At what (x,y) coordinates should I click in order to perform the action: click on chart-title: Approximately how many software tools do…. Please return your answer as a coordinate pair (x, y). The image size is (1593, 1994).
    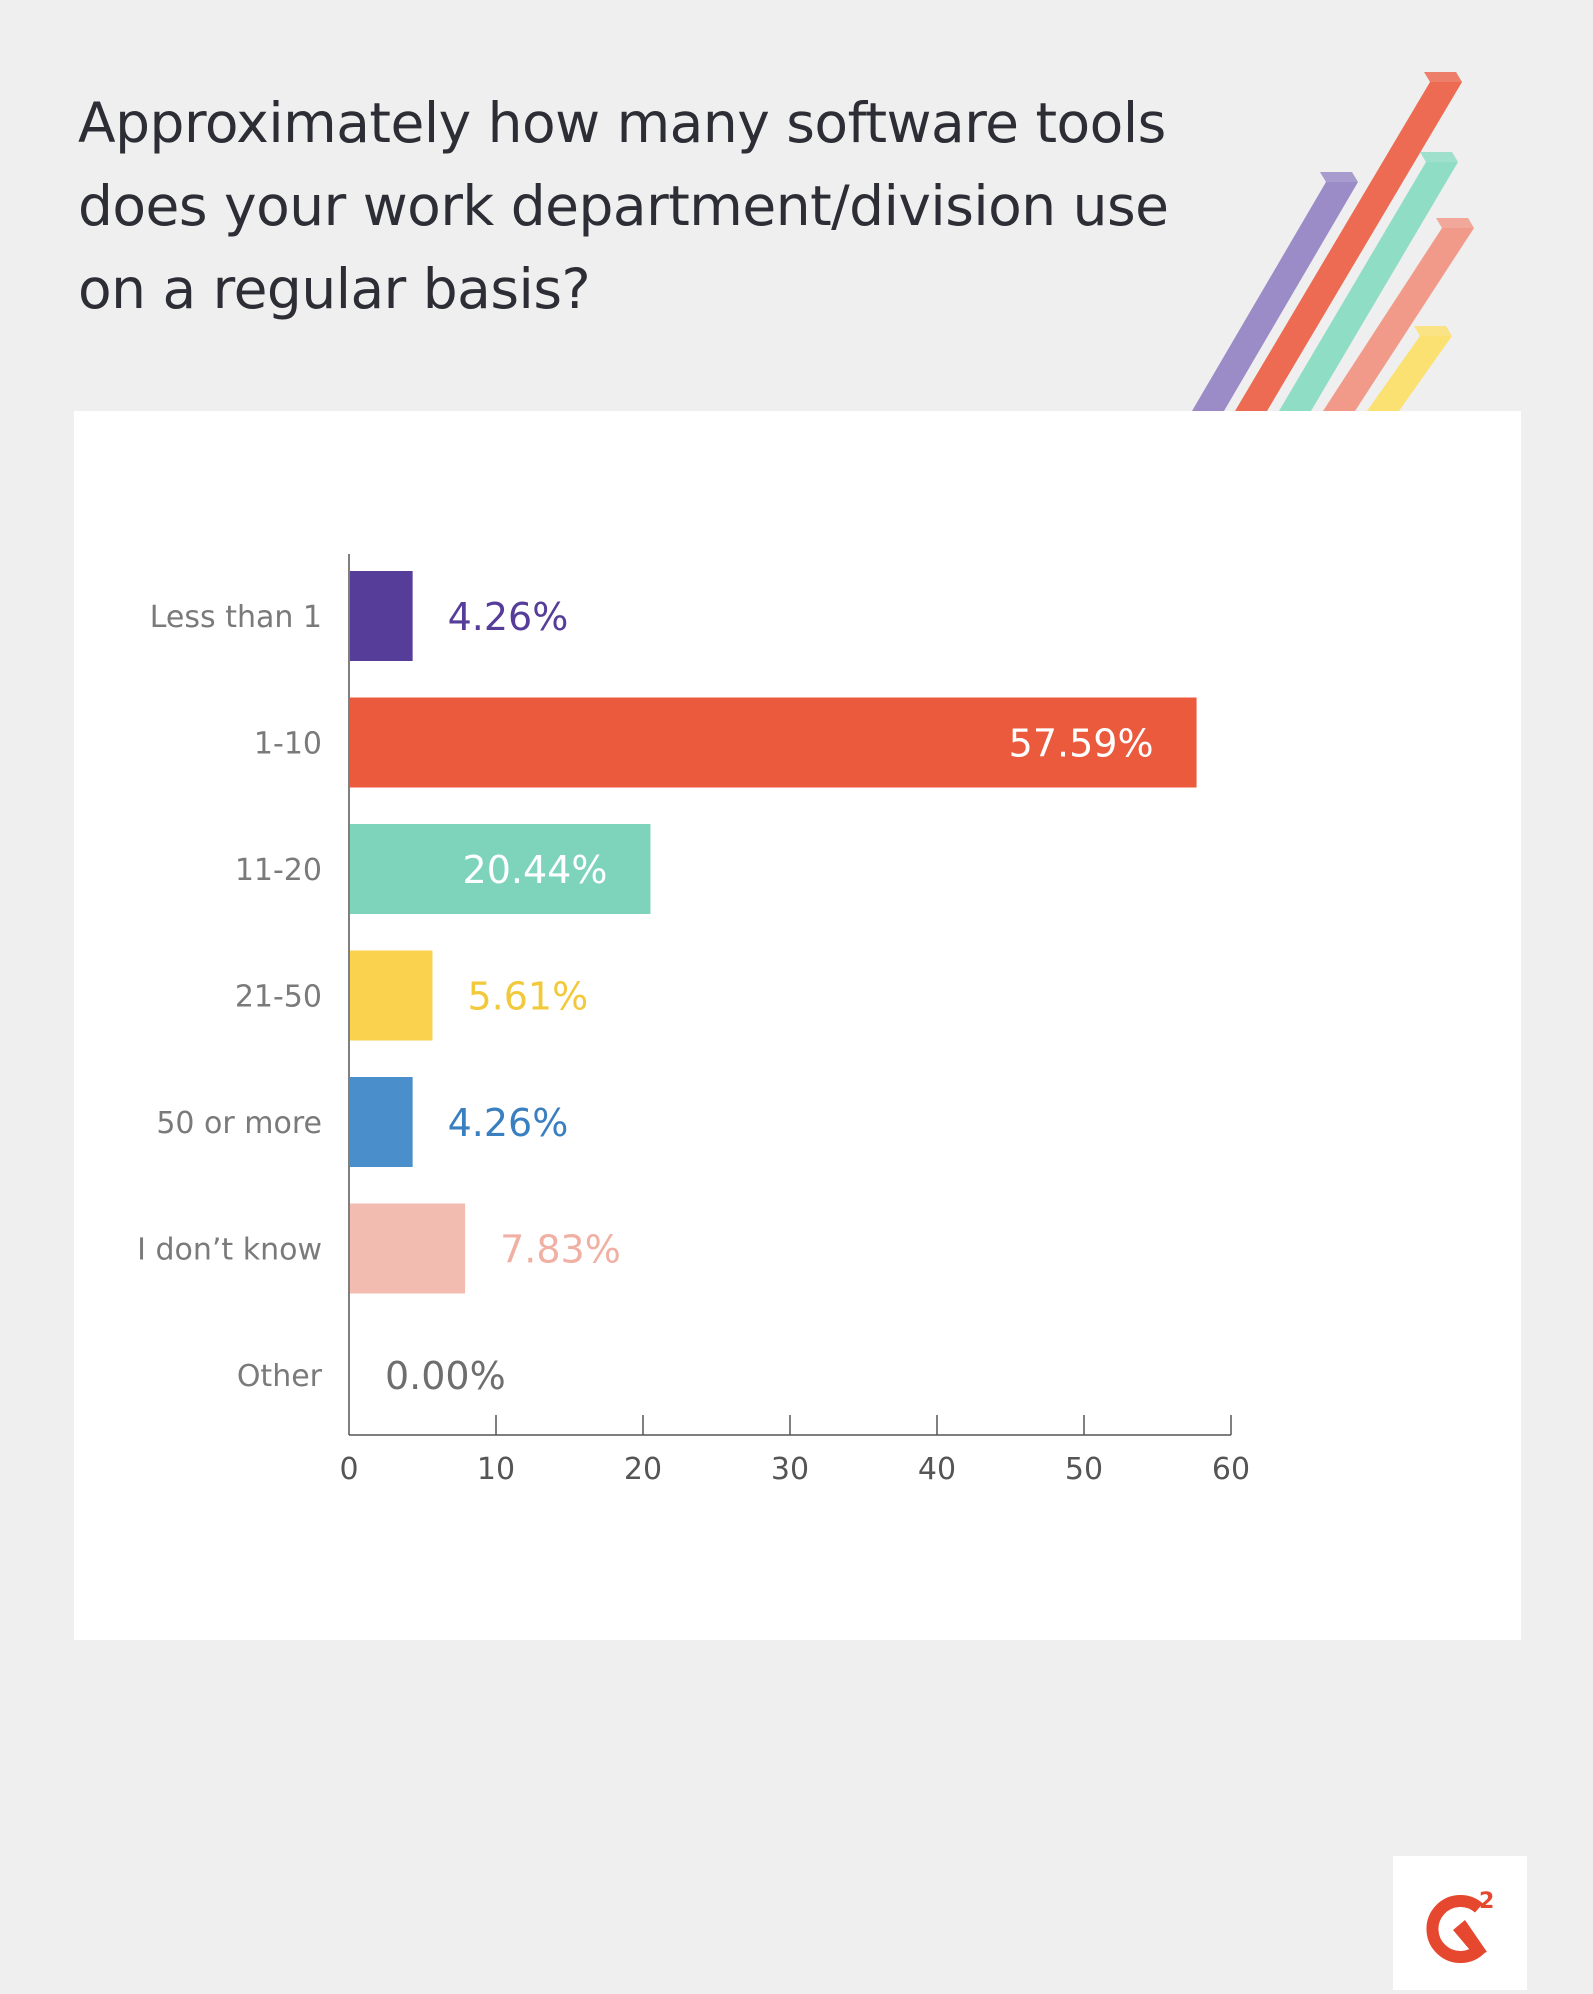
    Looking at the image, I should click on (623, 206).